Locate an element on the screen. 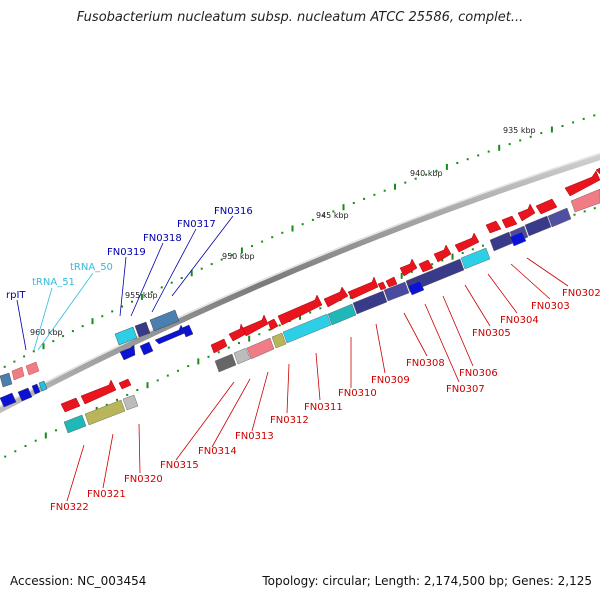  label-FN0321: FN0321 is located at coordinates (106, 494).